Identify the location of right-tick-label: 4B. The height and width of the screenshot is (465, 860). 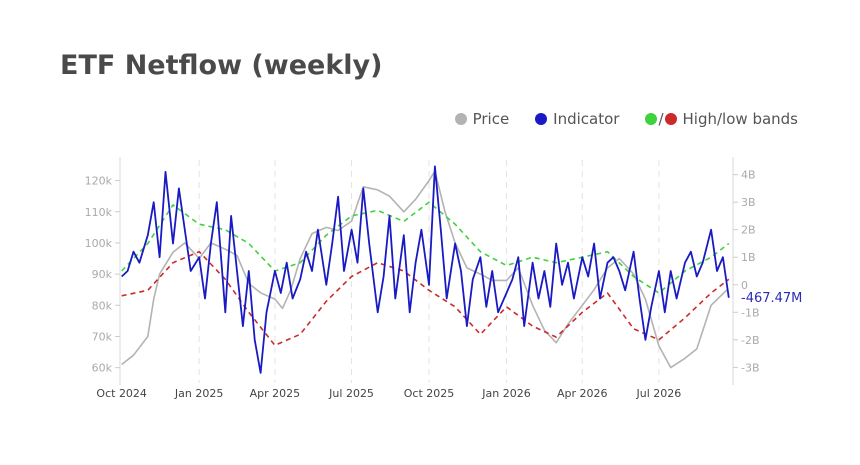
(748, 175).